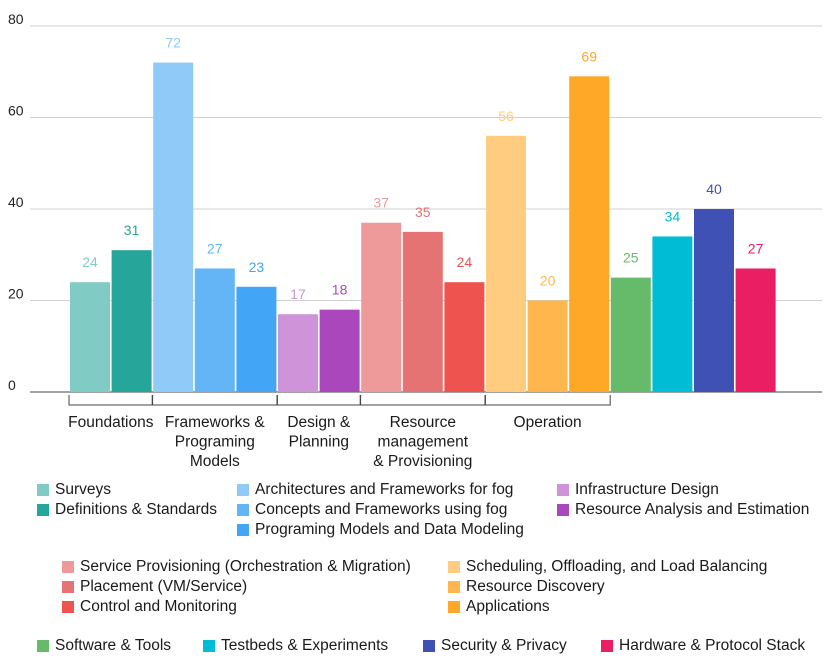 The width and height of the screenshot is (831, 668). What do you see at coordinates (647, 489) in the screenshot?
I see `legend-label: Infrastructure Design` at bounding box center [647, 489].